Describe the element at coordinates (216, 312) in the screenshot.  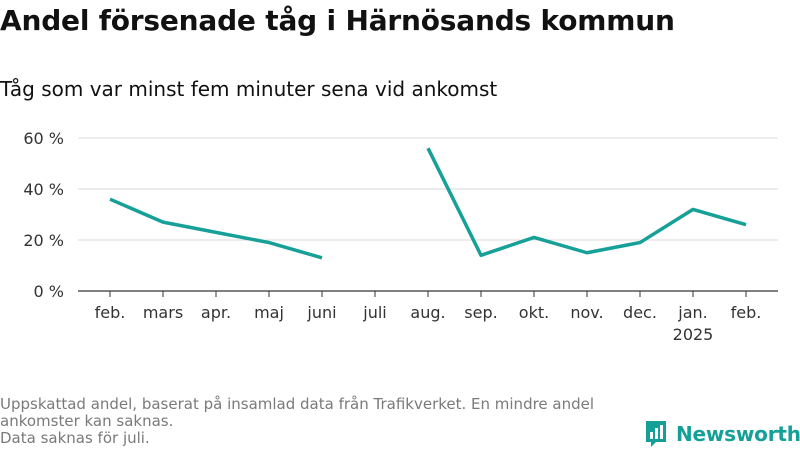
I see `x-tick-label: apr.` at that location.